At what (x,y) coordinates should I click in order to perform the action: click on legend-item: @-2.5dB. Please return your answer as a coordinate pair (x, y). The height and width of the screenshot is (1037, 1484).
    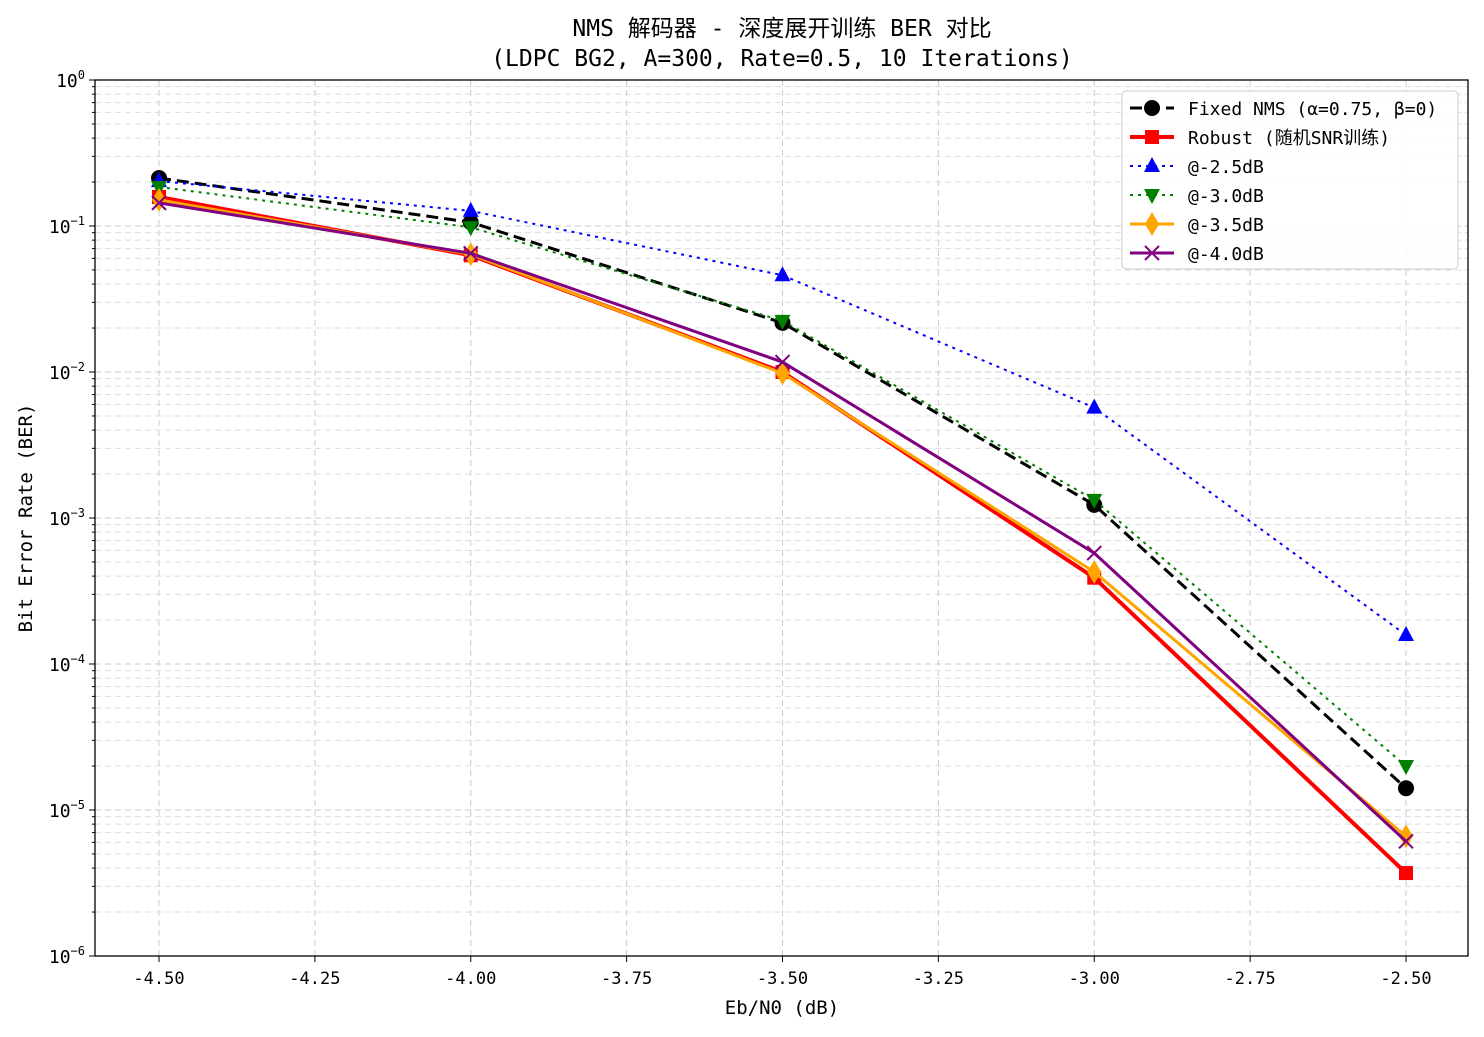
    Looking at the image, I should click on (1197, 167).